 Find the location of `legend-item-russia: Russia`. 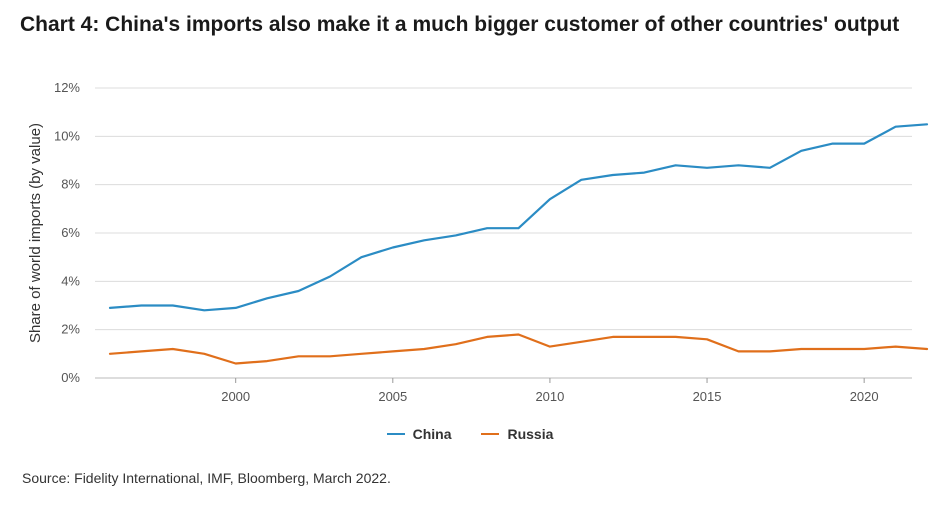

legend-item-russia: Russia is located at coordinates (517, 434).